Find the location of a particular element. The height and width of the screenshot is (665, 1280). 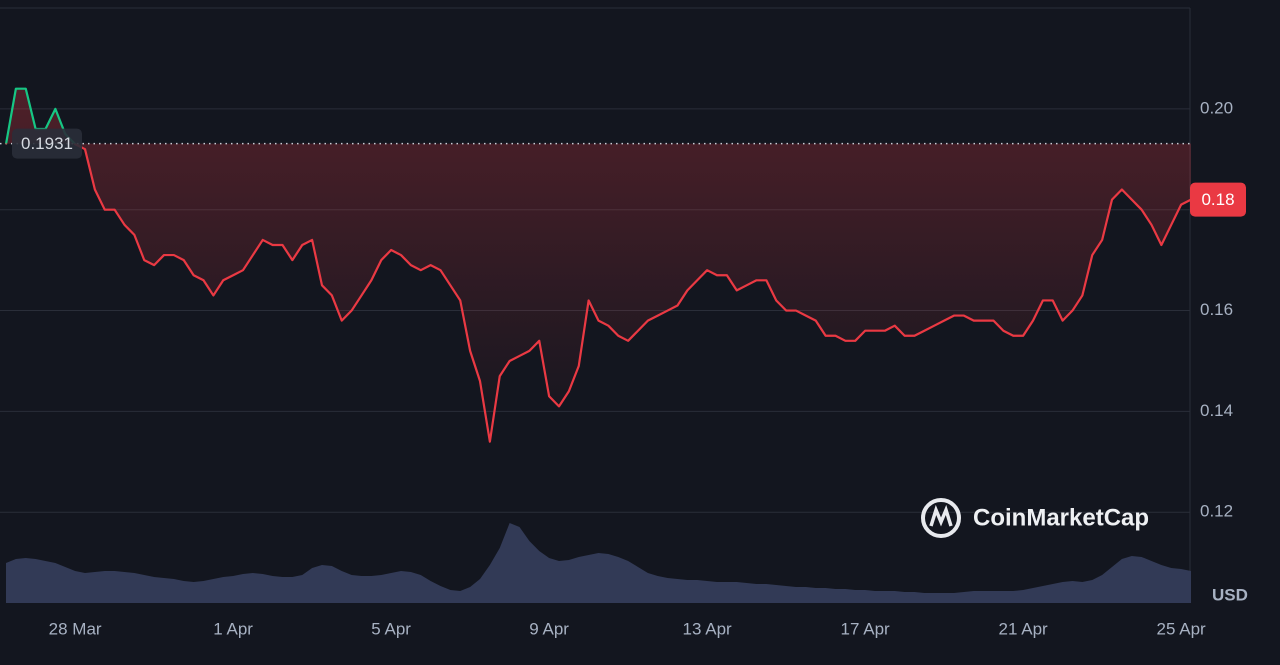

reference-badge is located at coordinates (47, 143).